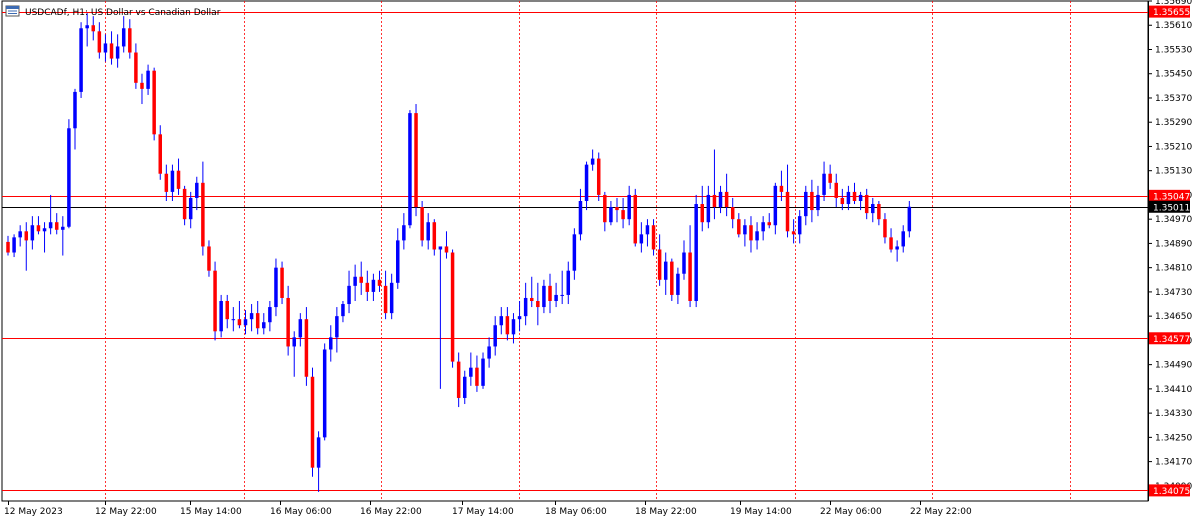 The image size is (1200, 525). I want to click on time-tick-label: 15 May 14:00, so click(211, 512).